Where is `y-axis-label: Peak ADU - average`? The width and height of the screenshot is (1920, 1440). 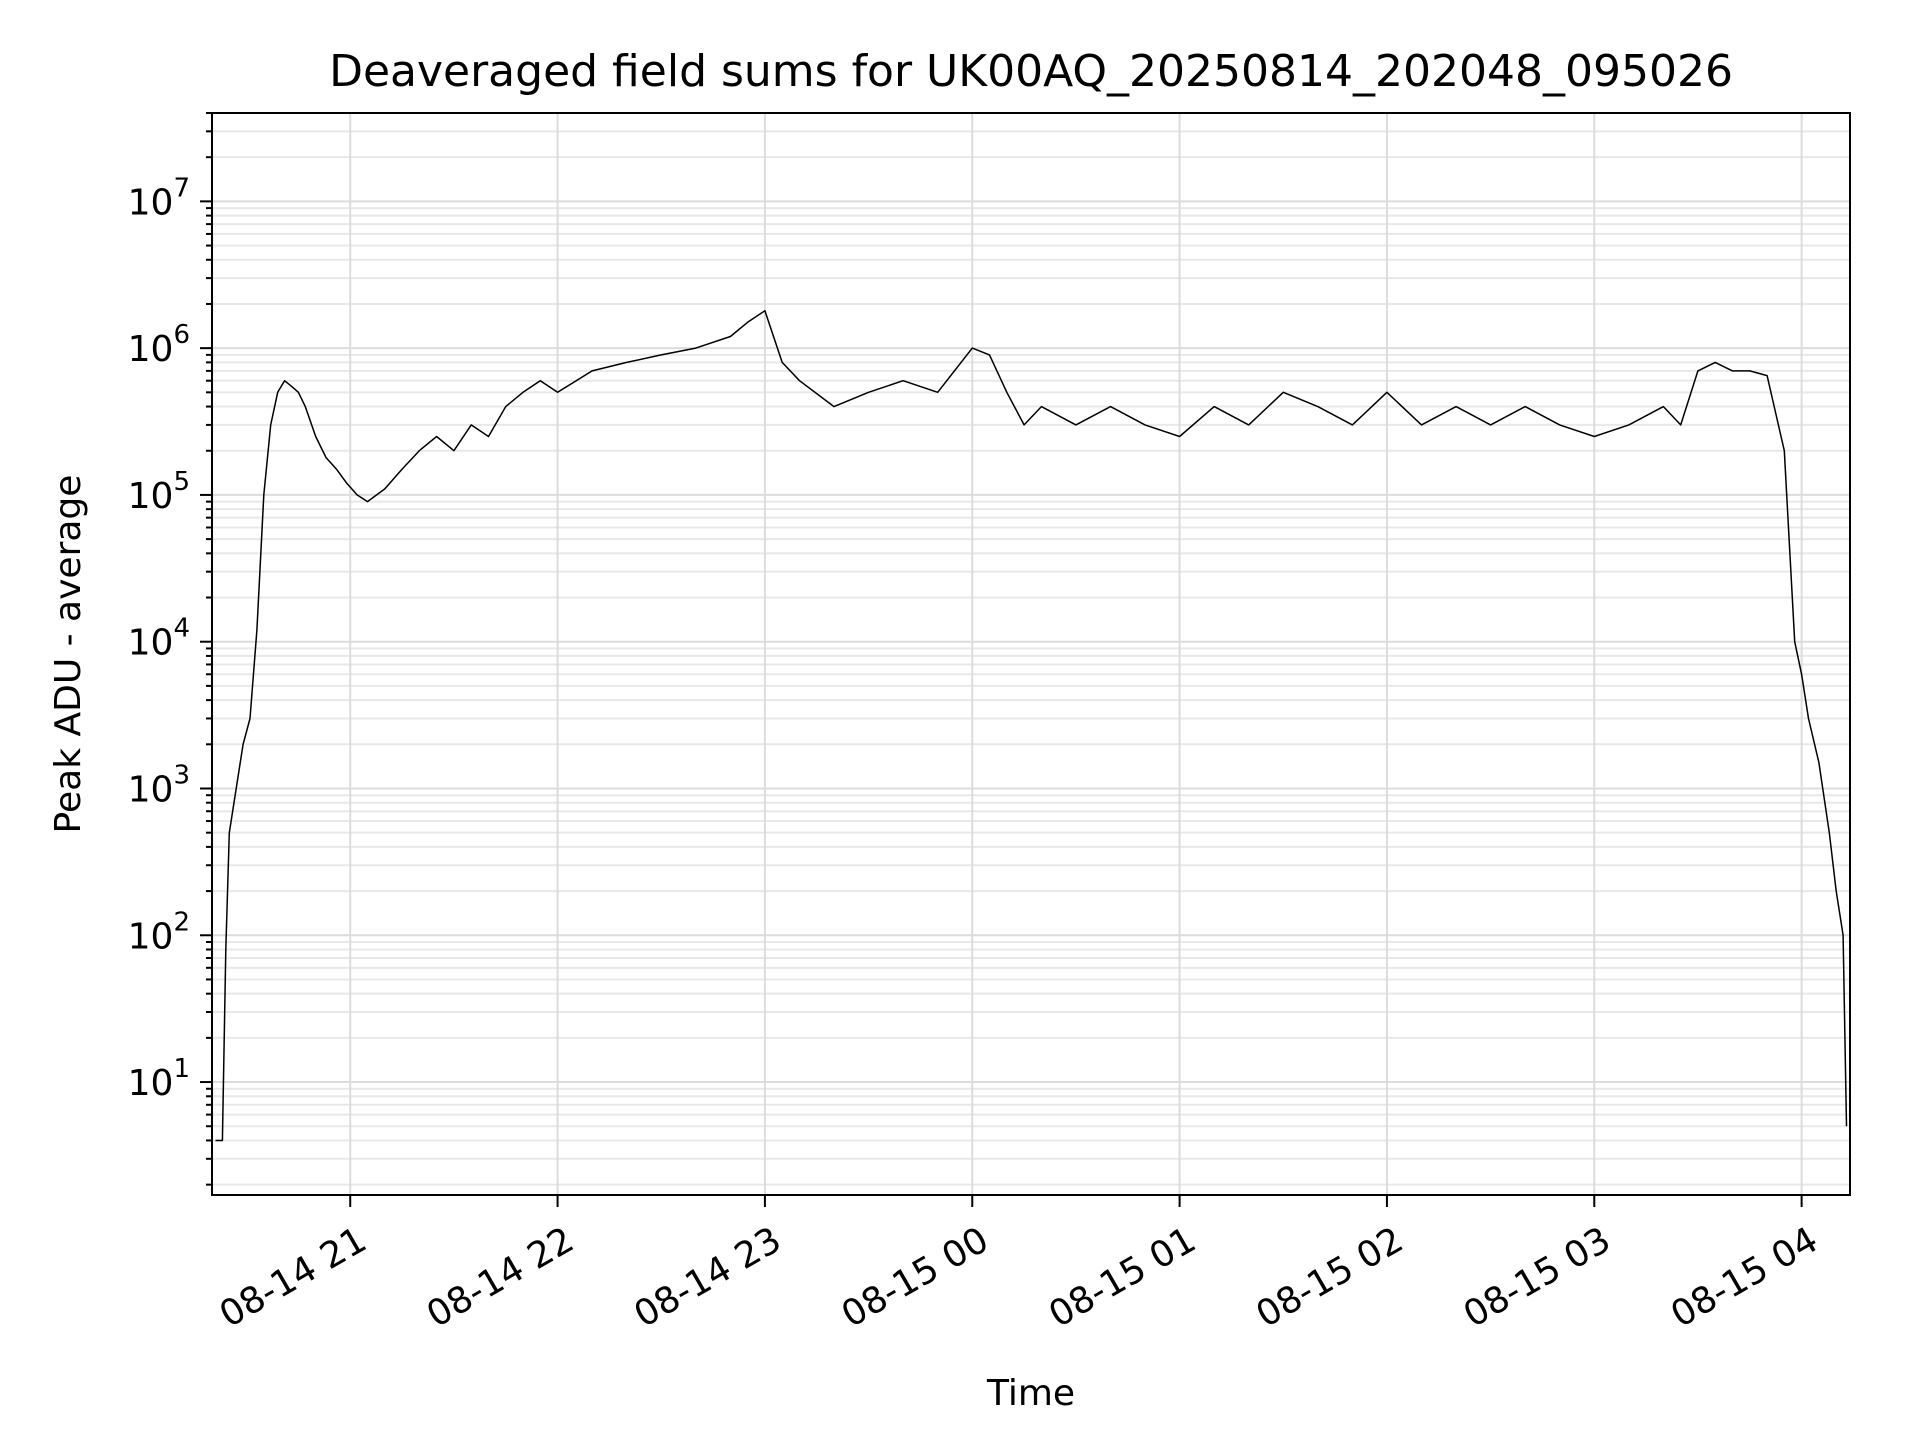
y-axis-label: Peak ADU - average is located at coordinates (68, 654).